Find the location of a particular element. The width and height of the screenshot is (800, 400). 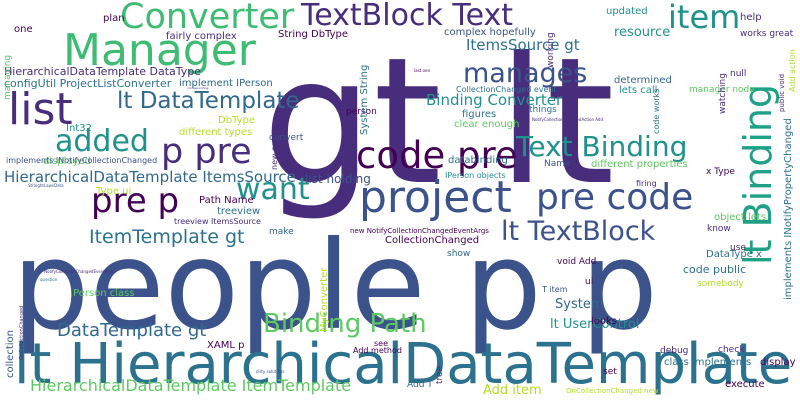

word-managing-92: managing is located at coordinates (8, 77).